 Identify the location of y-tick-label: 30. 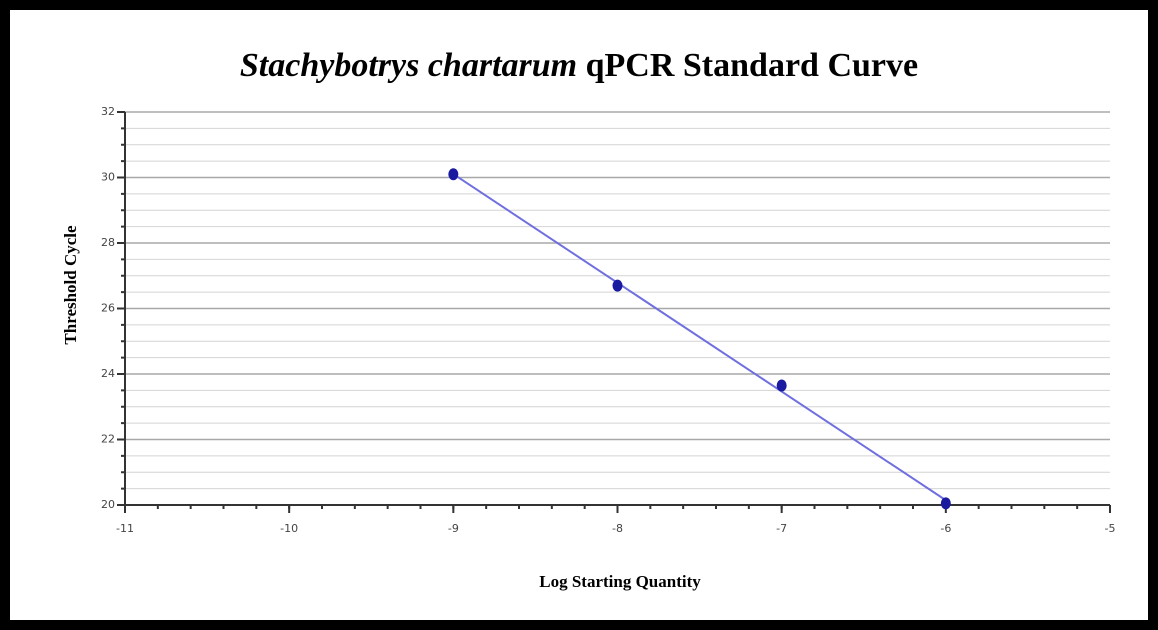
(108, 177).